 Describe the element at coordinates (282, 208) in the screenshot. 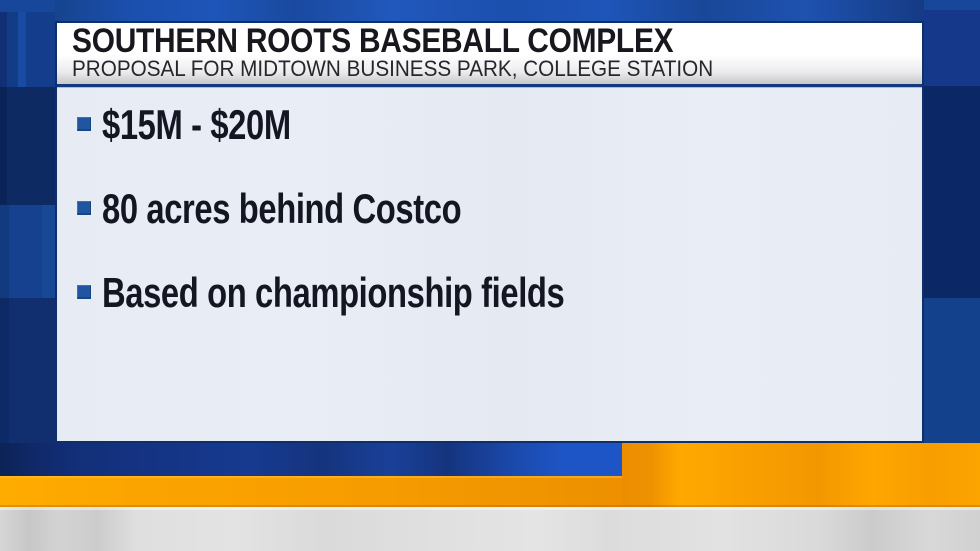

I see `bullet-label: 80 acres behind Costco` at that location.